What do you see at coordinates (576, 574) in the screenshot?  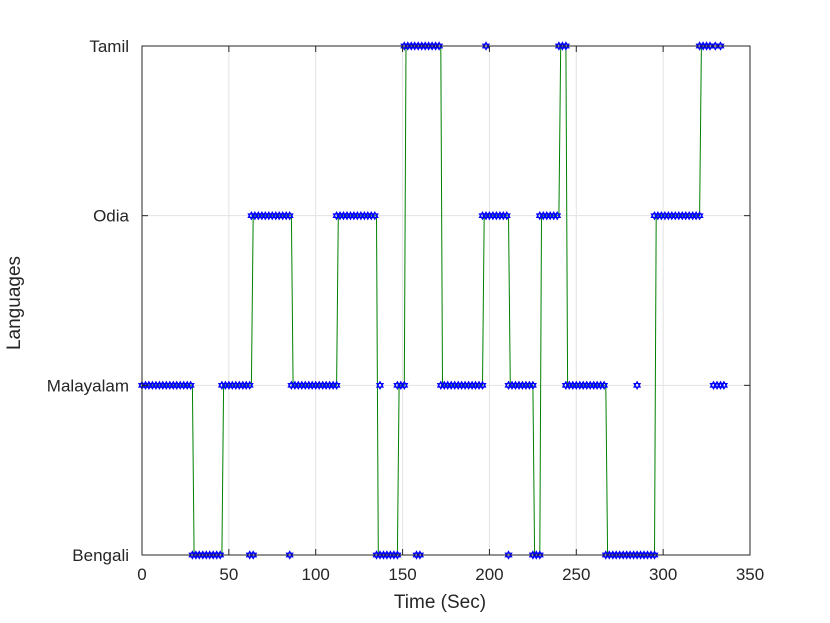 I see `x-tick-label: 250` at bounding box center [576, 574].